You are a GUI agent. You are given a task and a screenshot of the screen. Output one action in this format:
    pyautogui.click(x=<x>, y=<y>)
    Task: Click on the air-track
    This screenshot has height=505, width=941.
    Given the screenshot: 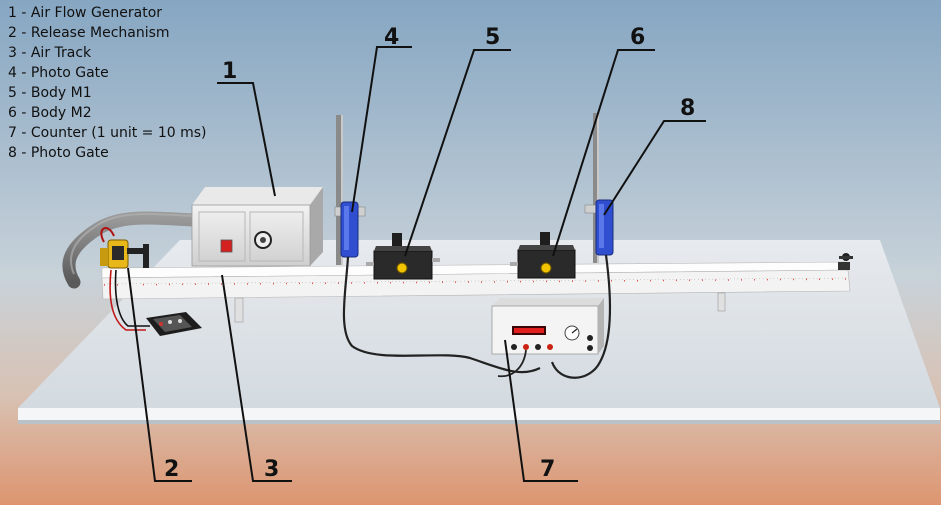 What is the action you would take?
    pyautogui.click(x=476, y=280)
    